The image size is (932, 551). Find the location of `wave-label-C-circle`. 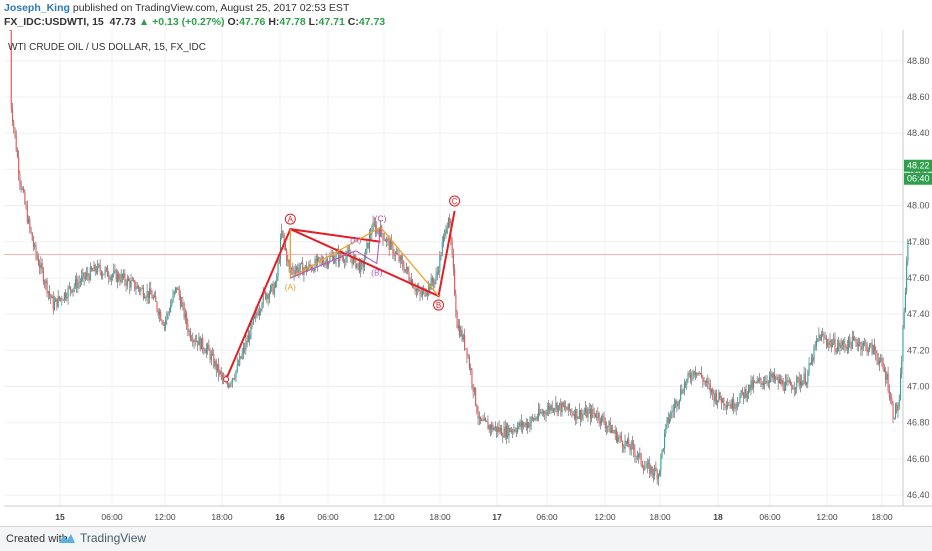

wave-label-C-circle is located at coordinates (455, 201).